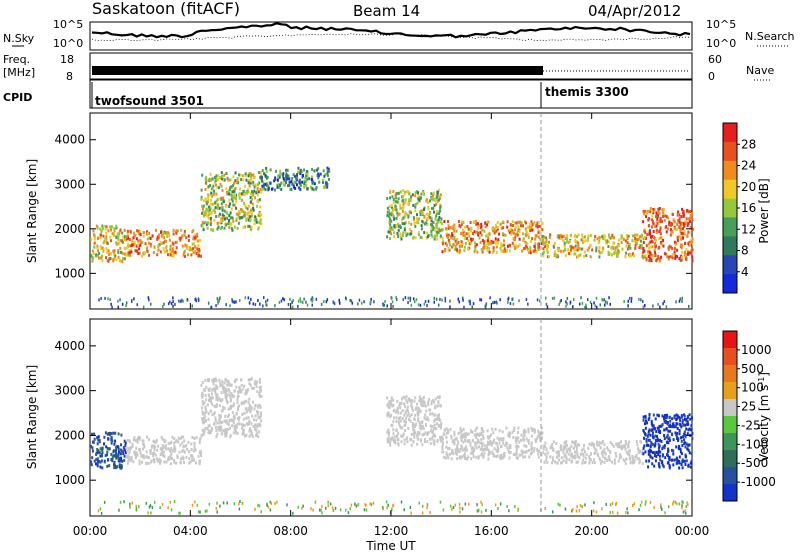 The image size is (800, 554). I want to click on velocity-echo-band, so click(593, 452).